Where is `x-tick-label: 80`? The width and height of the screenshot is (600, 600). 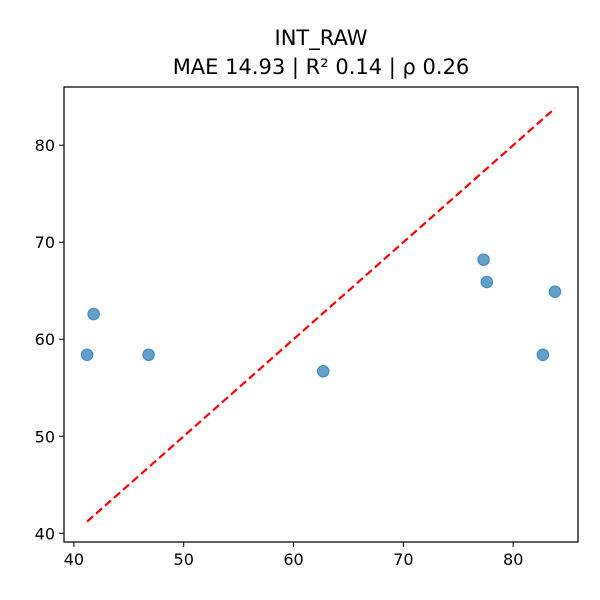 x-tick-label: 80 is located at coordinates (513, 559).